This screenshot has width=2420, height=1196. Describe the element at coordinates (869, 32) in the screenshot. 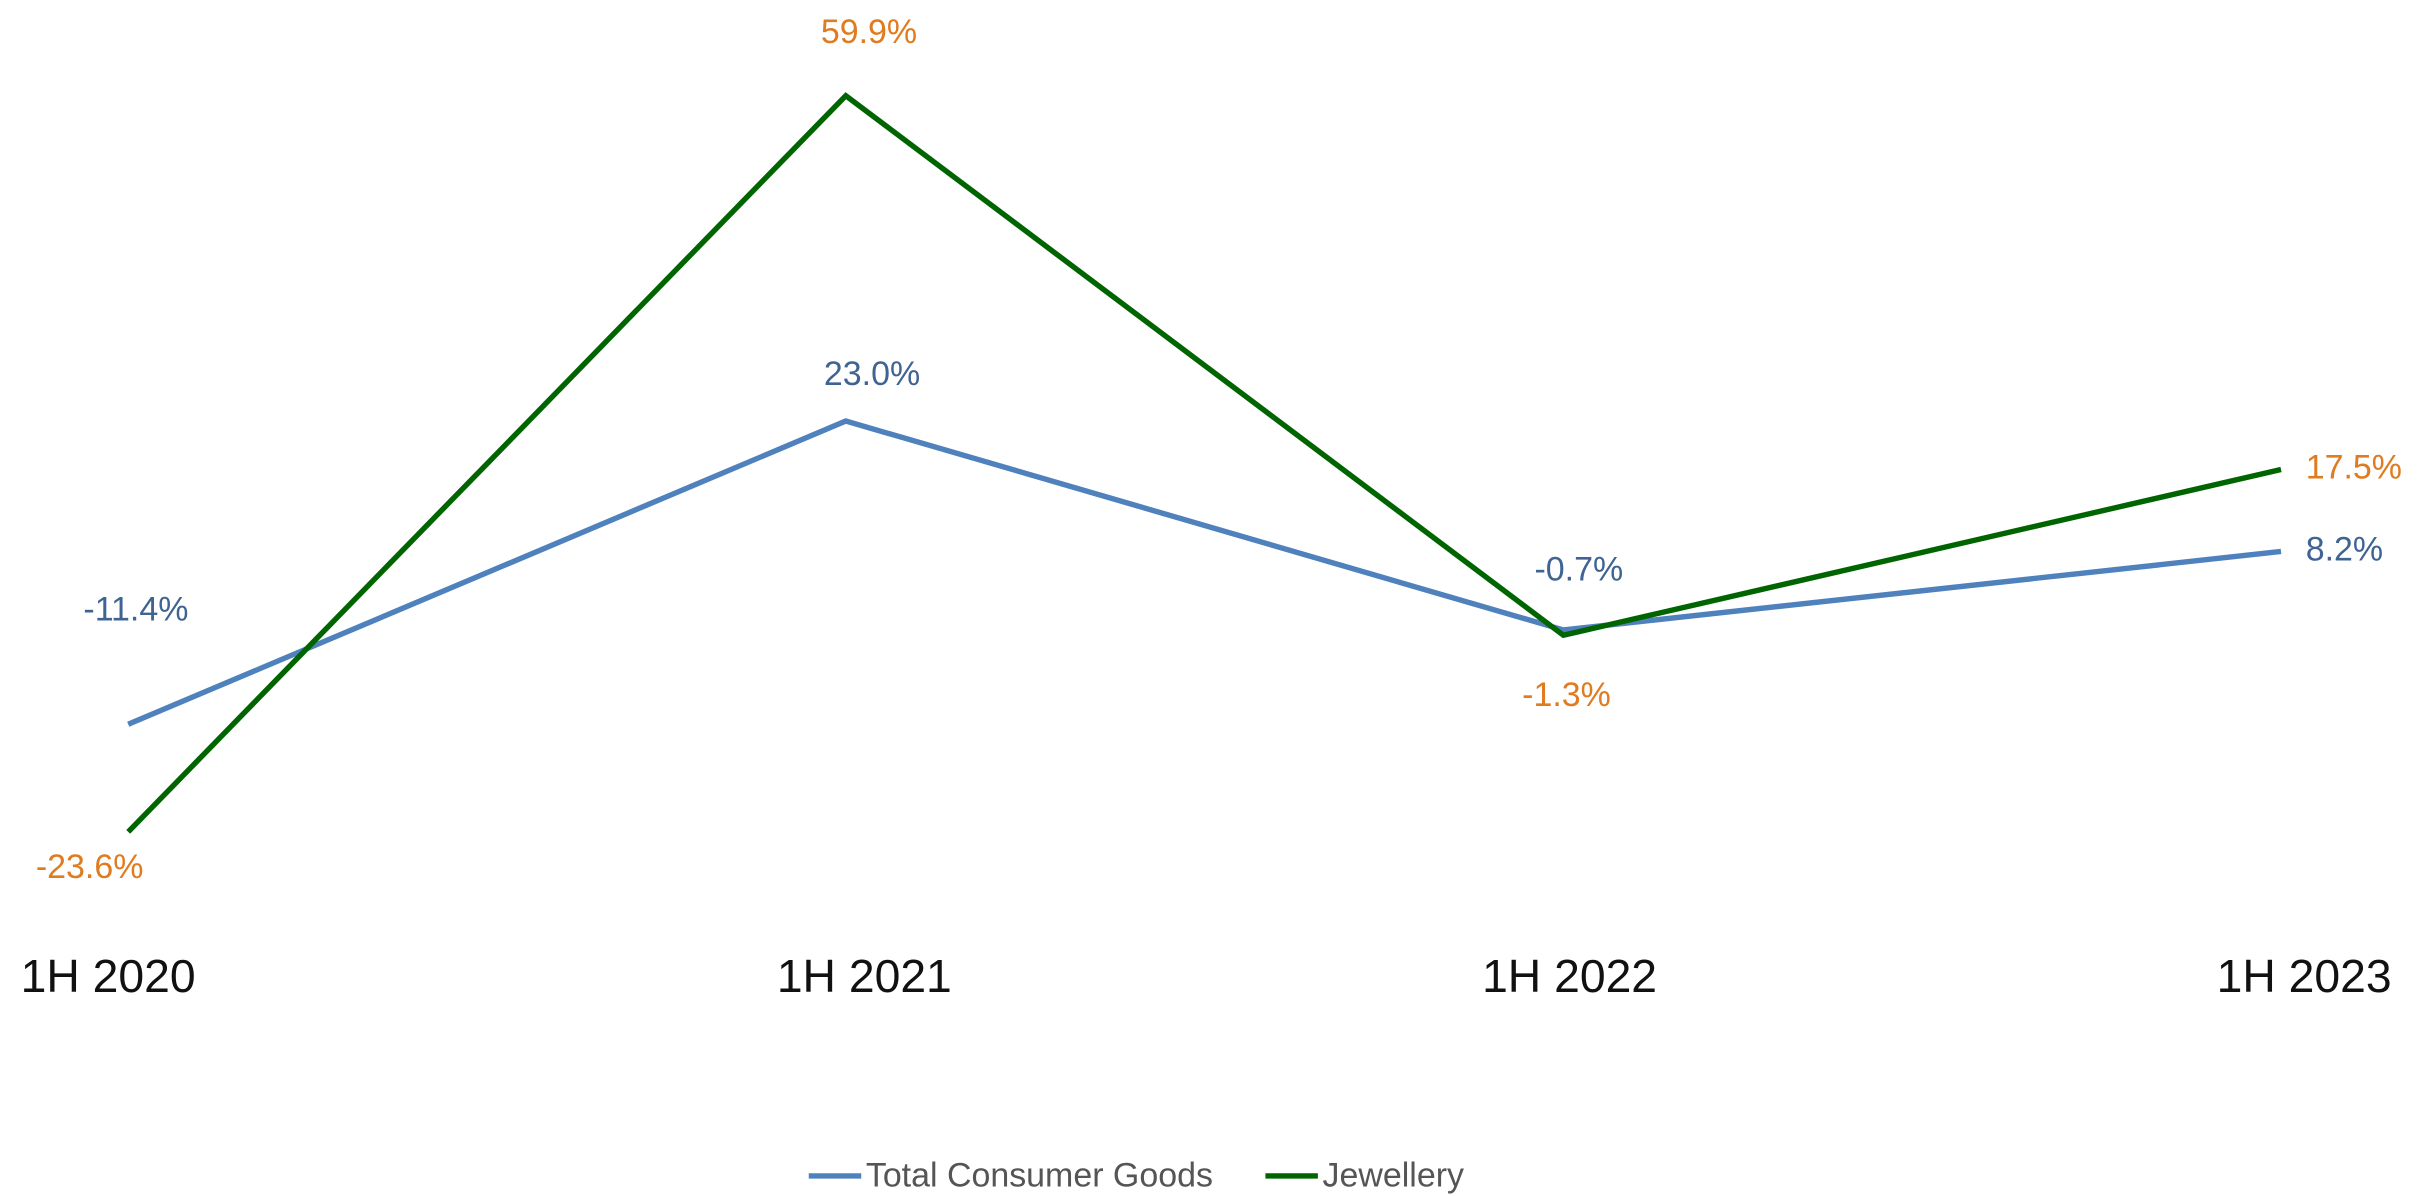

I see `data-label: 59.9%` at that location.